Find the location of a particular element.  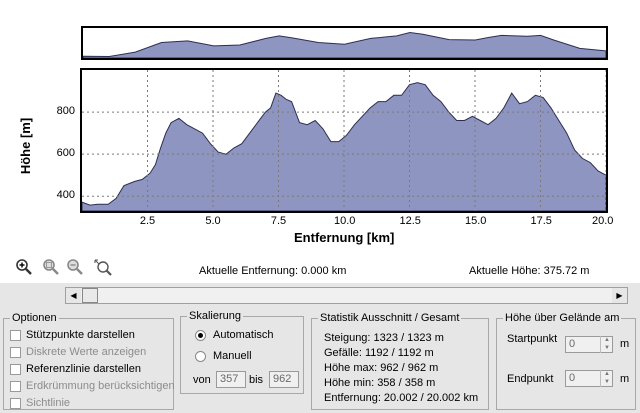

y-axis-label-box: Höhe [m] is located at coordinates (25, 146).